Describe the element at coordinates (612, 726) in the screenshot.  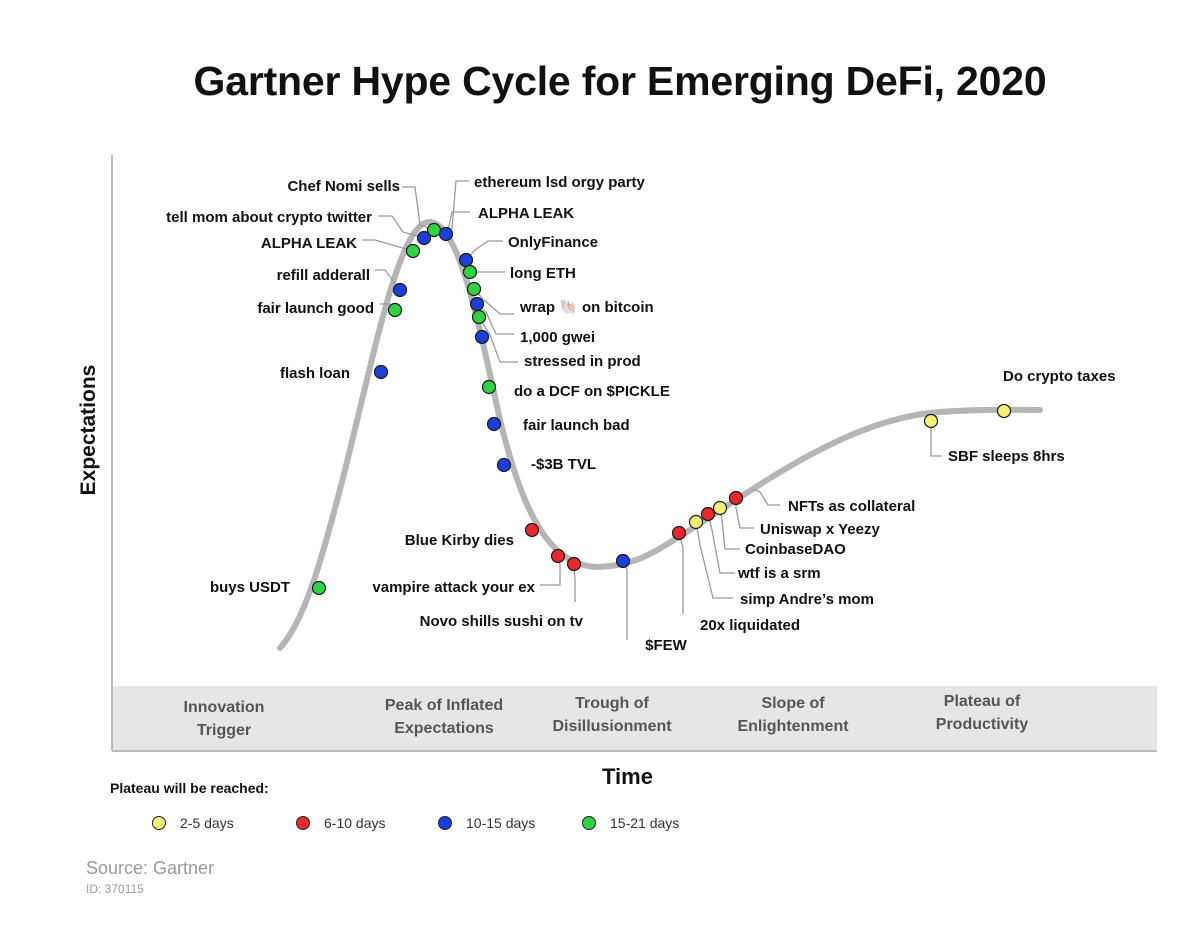
I see `phase-label-line2: Disillusionment` at that location.